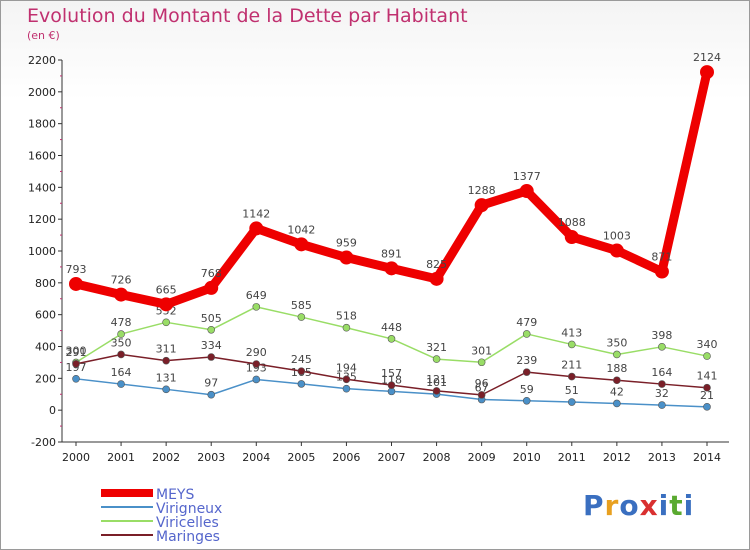 The width and height of the screenshot is (750, 550). What do you see at coordinates (42, 251) in the screenshot?
I see `y-tick-label: 1000` at bounding box center [42, 251].